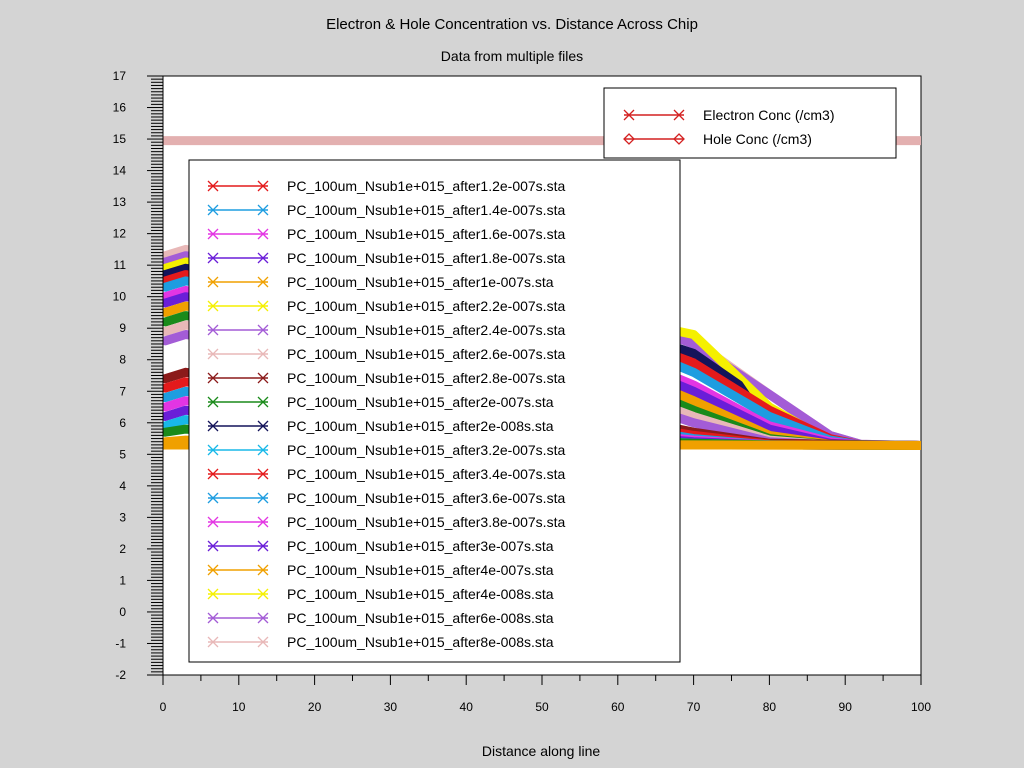 This screenshot has width=1024, height=768. What do you see at coordinates (120, 139) in the screenshot?
I see `y-tick-label: 15` at bounding box center [120, 139].